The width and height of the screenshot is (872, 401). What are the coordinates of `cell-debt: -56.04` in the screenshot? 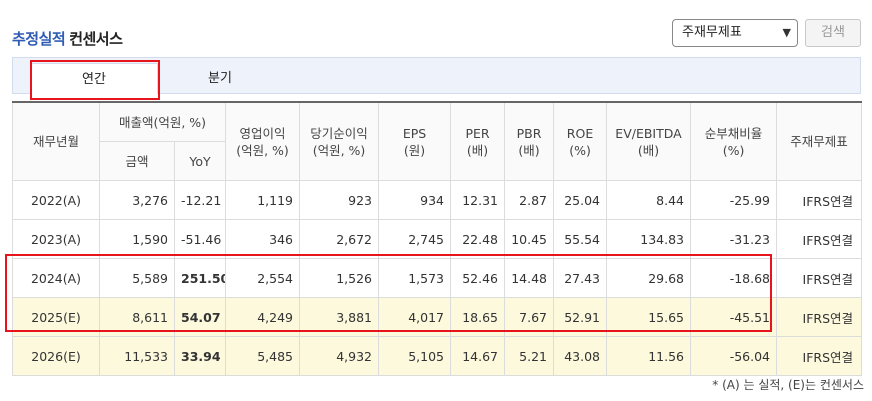 It's located at (734, 356).